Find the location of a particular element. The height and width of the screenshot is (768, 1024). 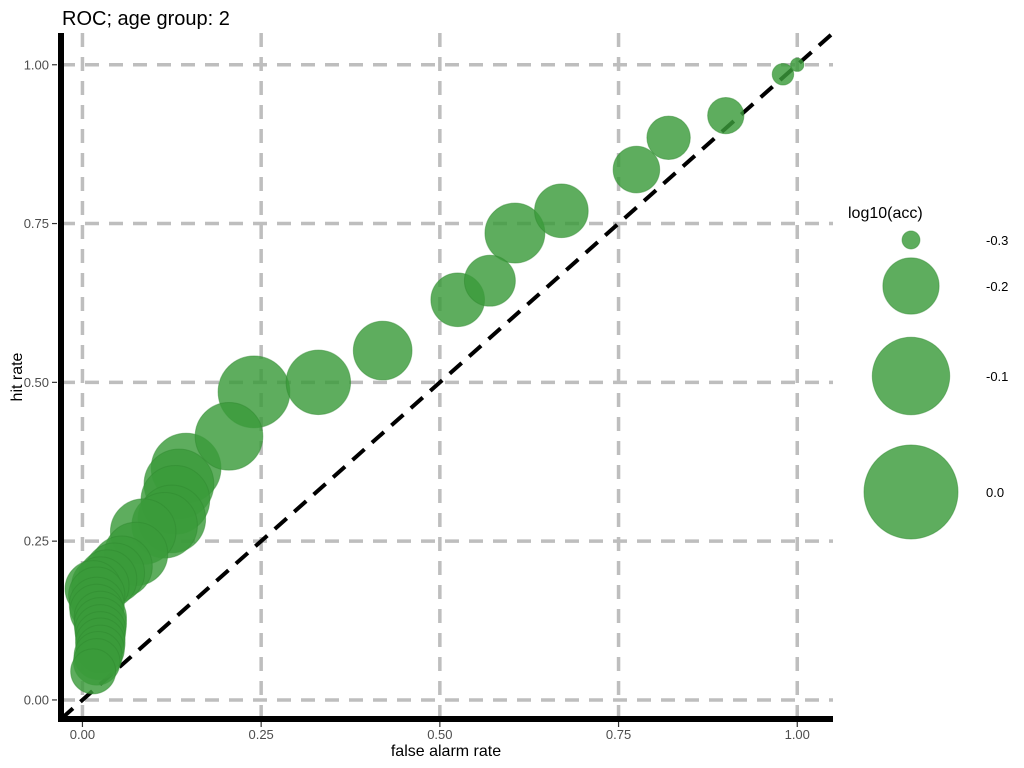

y-tick-label-2: 0.50 is located at coordinates (36, 382).